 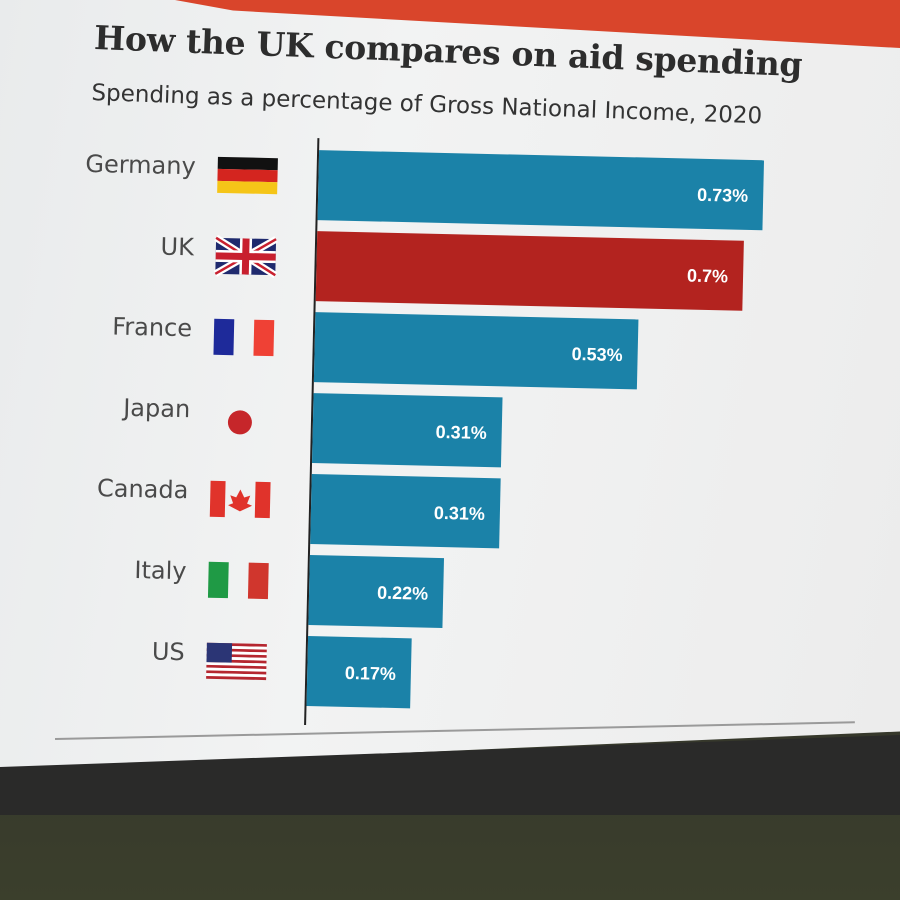 I want to click on category-label-canada: Canada, so click(x=143, y=489).